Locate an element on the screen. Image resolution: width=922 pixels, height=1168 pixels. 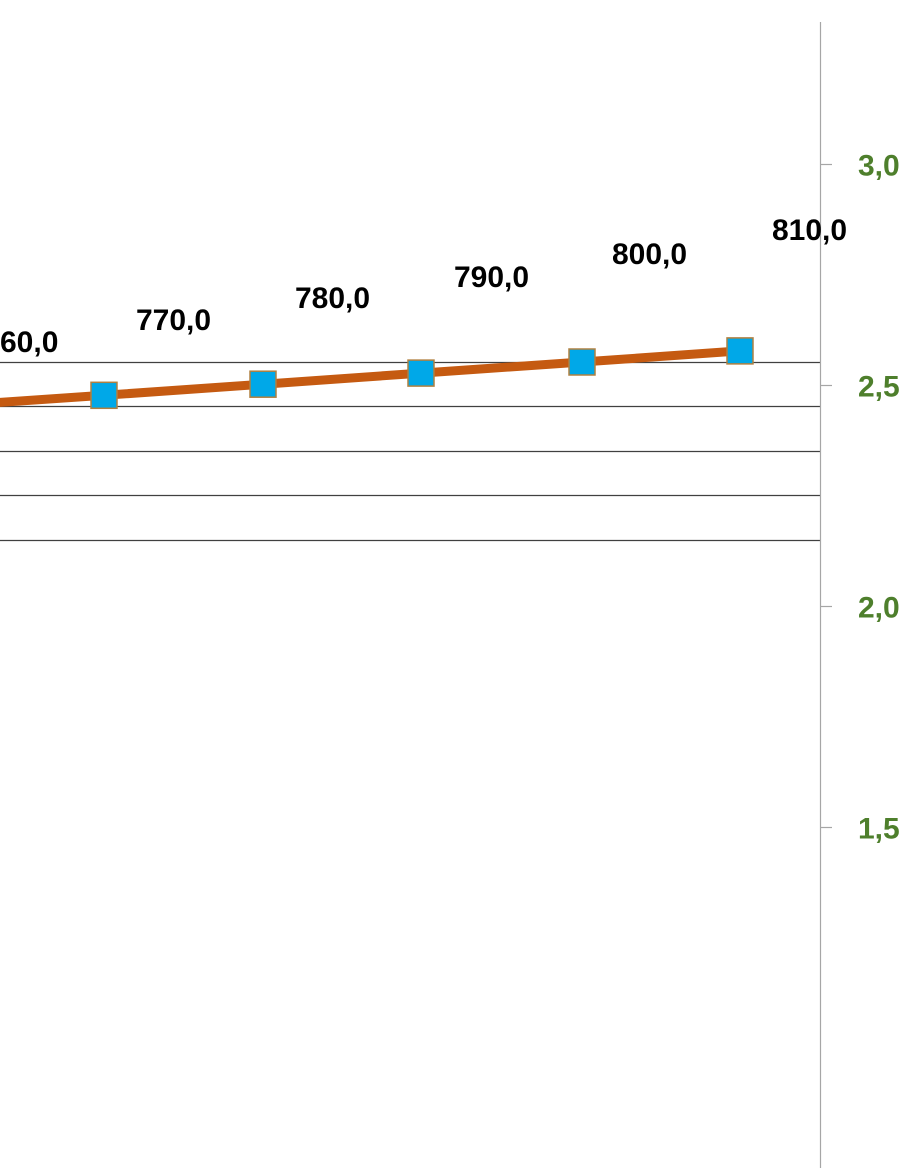
axis-tick-label: 2,5 is located at coordinates (879, 387).